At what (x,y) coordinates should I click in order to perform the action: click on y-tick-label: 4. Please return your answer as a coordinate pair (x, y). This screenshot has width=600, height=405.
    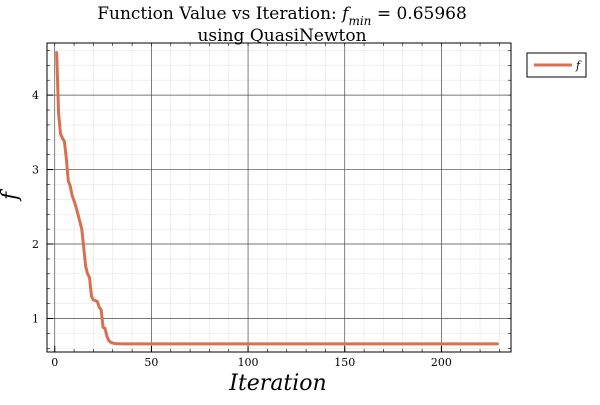
    Looking at the image, I should click on (35, 95).